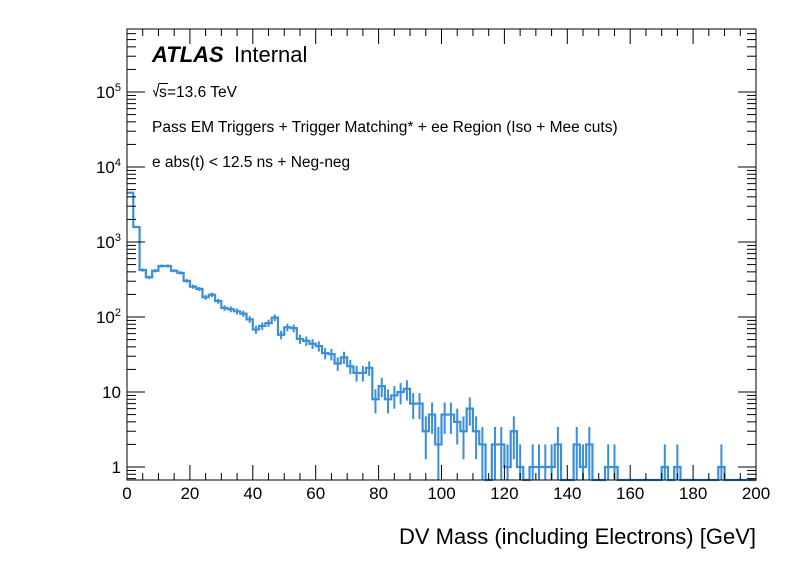 This screenshot has height=572, width=796. Describe the element at coordinates (202, 92) in the screenshot. I see `energy-value: =13.6 TeV` at that location.